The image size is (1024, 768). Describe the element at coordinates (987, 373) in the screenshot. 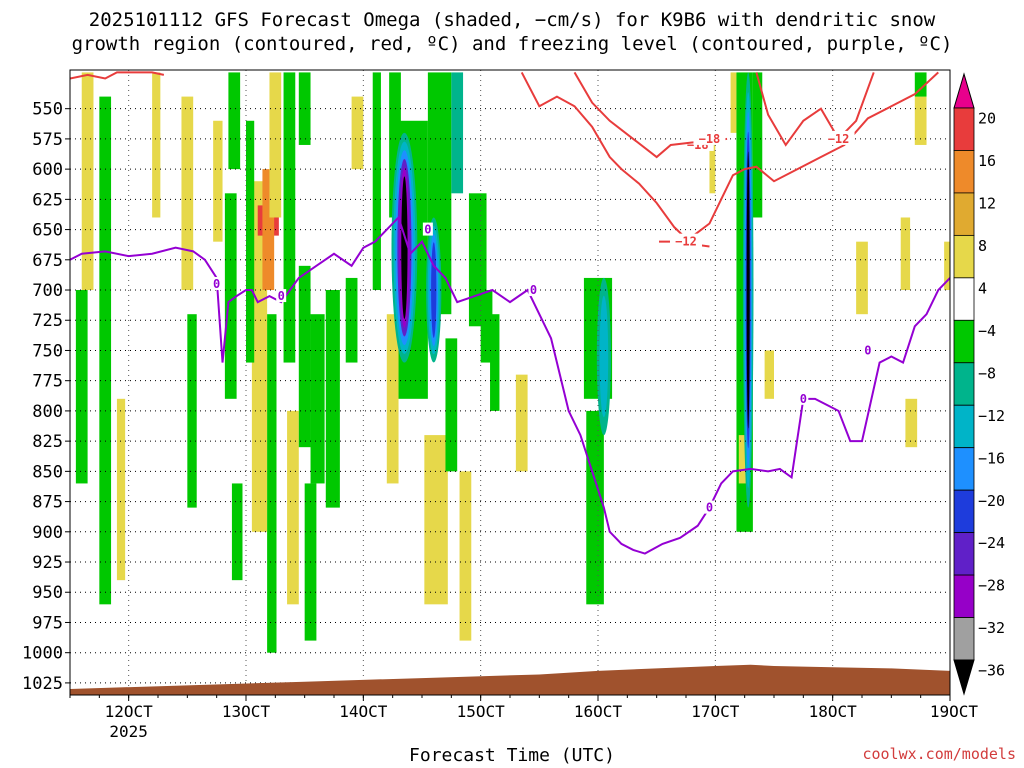

I see `colorbar-label-6: −8` at that location.